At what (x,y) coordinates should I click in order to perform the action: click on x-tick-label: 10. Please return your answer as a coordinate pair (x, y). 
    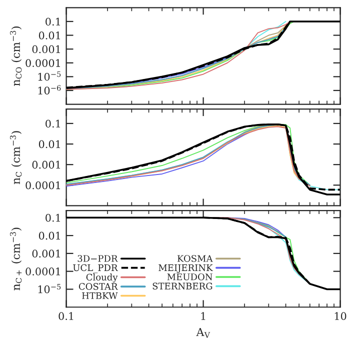
    Looking at the image, I should click on (340, 316).